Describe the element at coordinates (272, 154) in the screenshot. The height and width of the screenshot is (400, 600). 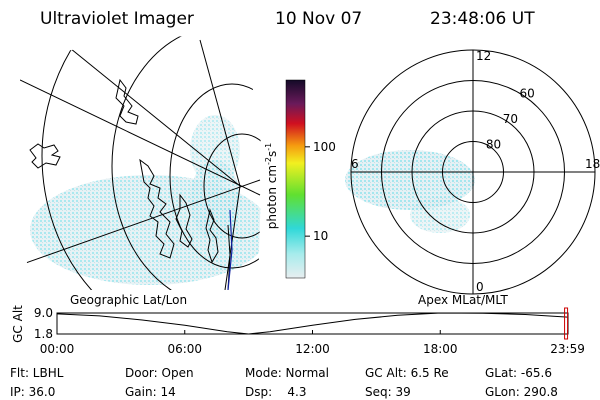
I see `unit: s` at that location.